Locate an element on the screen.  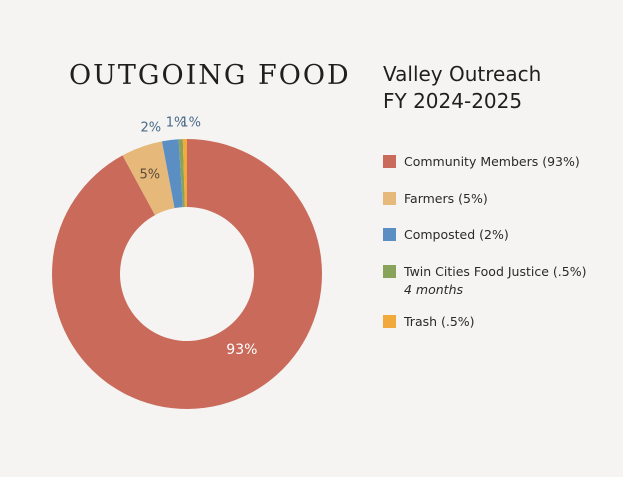
slice-twin-cities is located at coordinates (181, 173).